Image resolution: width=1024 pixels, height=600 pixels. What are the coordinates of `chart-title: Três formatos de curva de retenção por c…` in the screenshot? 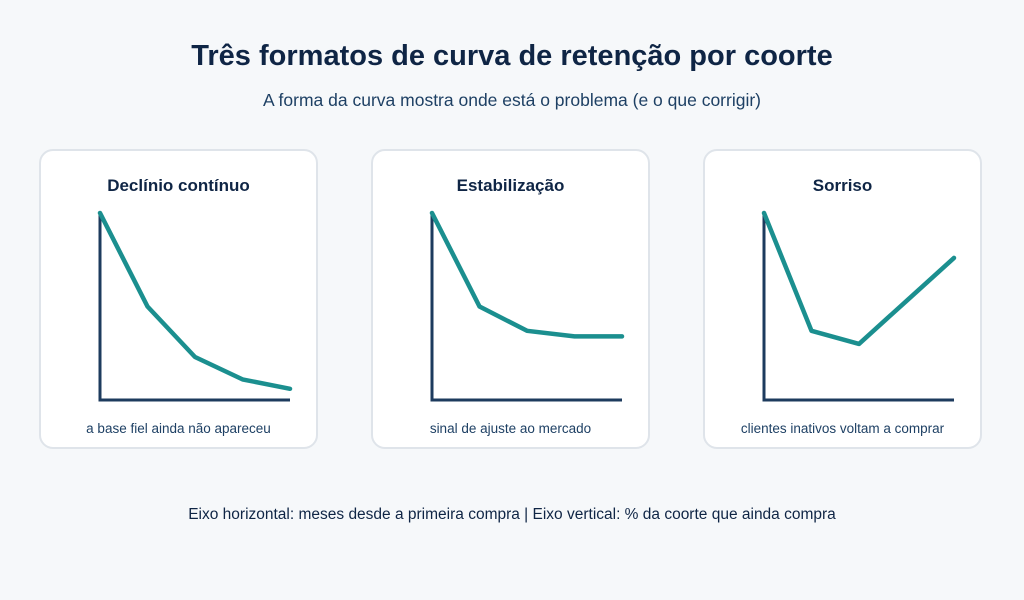 It's located at (512, 56).